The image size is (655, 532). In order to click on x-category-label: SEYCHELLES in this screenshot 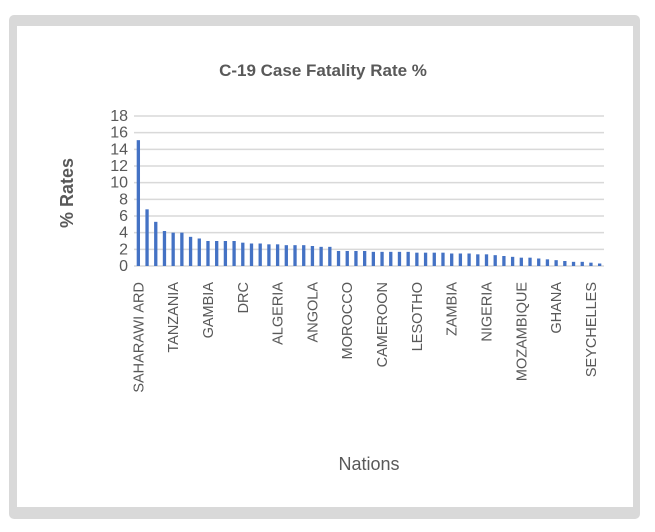, I will do `click(592, 329)`.